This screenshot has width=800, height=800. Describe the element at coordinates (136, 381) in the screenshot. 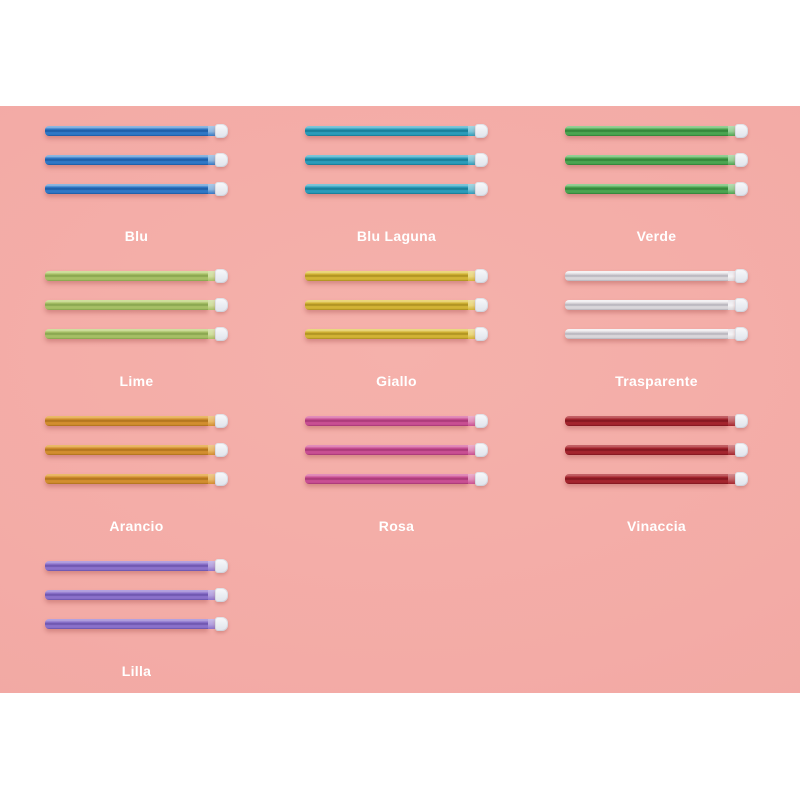

I see `variant-label: Lime` at that location.